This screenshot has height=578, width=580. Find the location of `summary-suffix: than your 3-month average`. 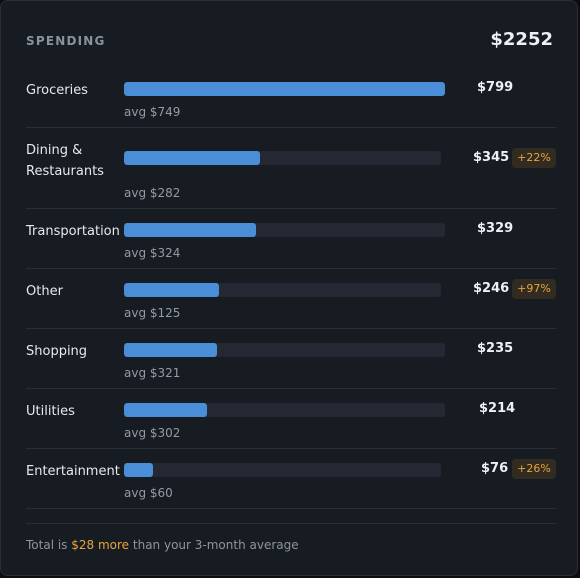

summary-suffix: than your 3-month average is located at coordinates (214, 545).